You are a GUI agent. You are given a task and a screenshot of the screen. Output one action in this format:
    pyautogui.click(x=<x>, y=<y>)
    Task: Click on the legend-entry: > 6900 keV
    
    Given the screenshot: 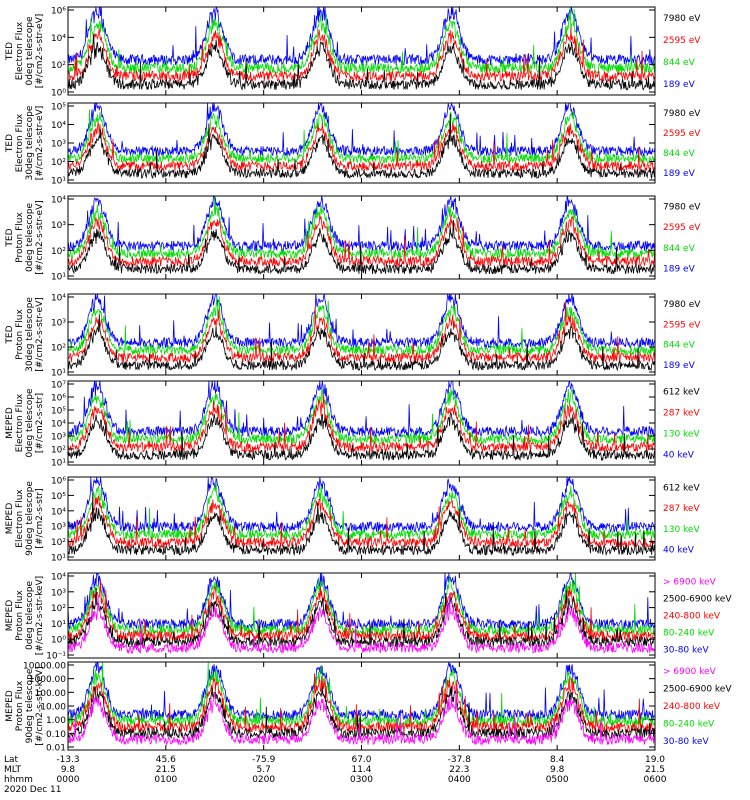 What is the action you would take?
    pyautogui.click(x=690, y=672)
    